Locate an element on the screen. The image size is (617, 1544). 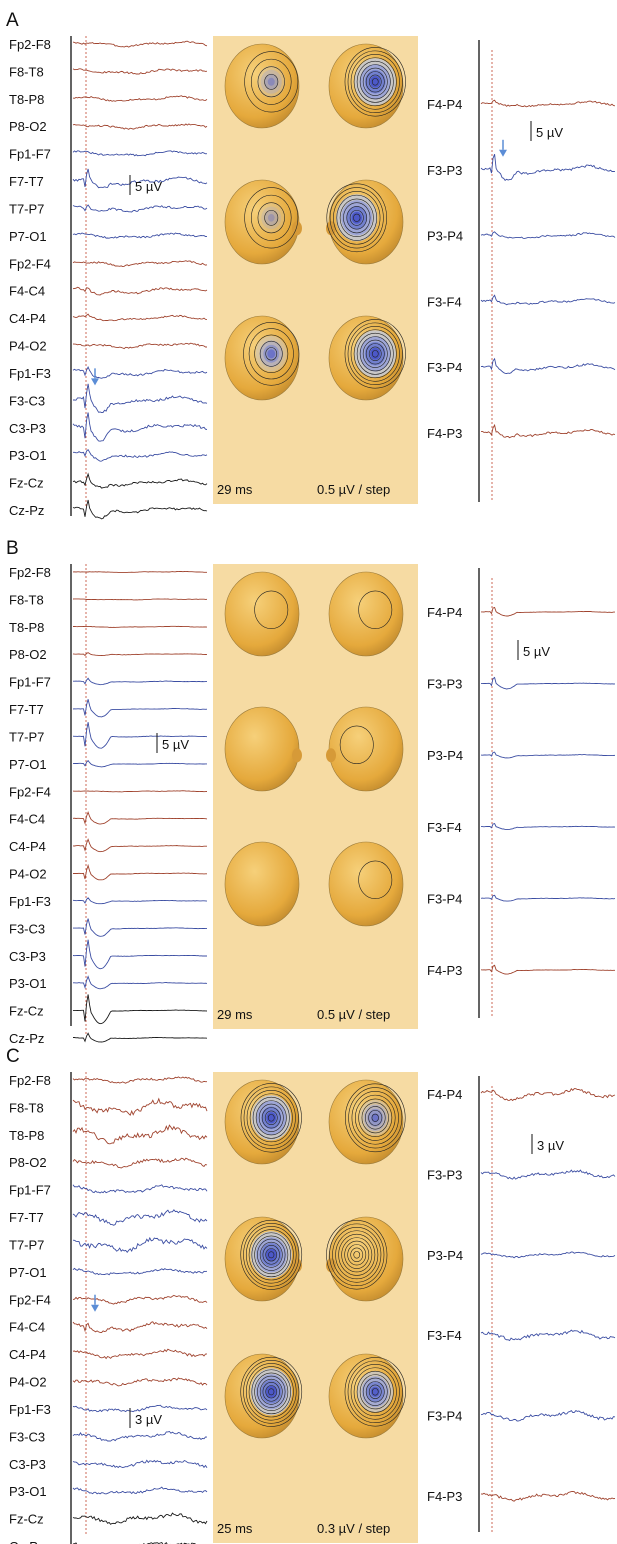
left-channel-2: T8-P8 is located at coordinates (108, 627).